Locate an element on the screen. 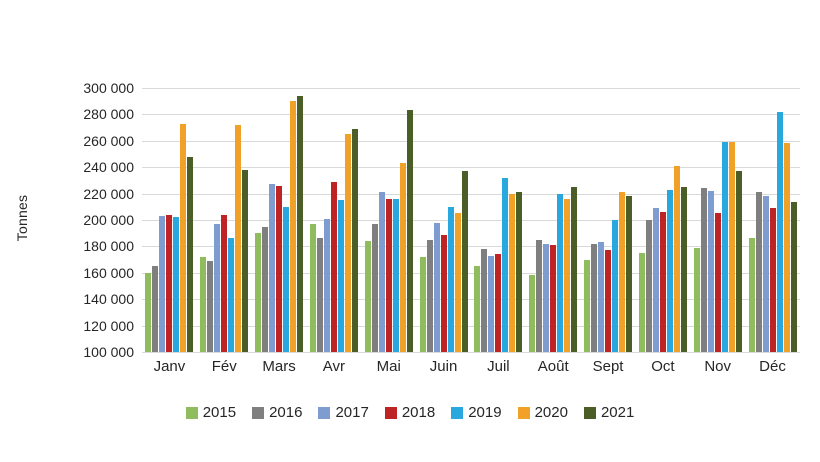  bar-2016-mars is located at coordinates (265, 289).